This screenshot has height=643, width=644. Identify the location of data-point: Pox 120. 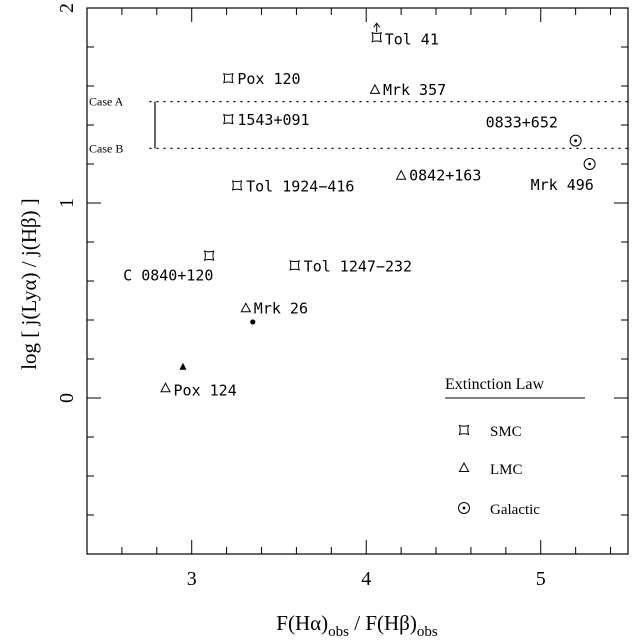
(262, 79).